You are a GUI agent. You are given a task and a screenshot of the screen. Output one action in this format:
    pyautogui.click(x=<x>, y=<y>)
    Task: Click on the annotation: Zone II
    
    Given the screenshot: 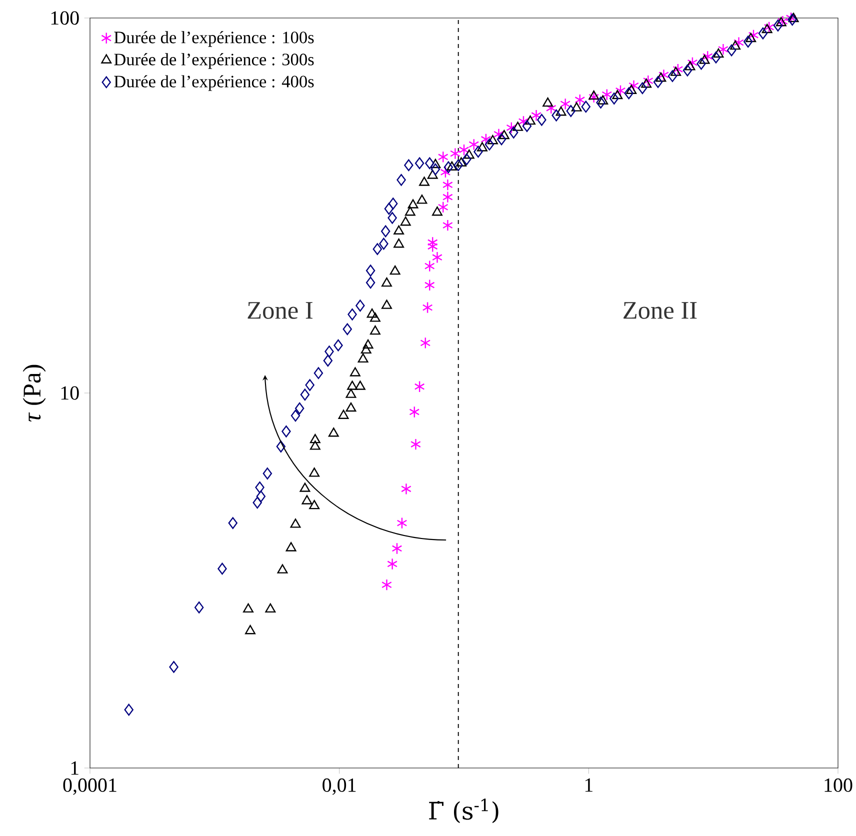 What is the action you would take?
    pyautogui.click(x=660, y=310)
    